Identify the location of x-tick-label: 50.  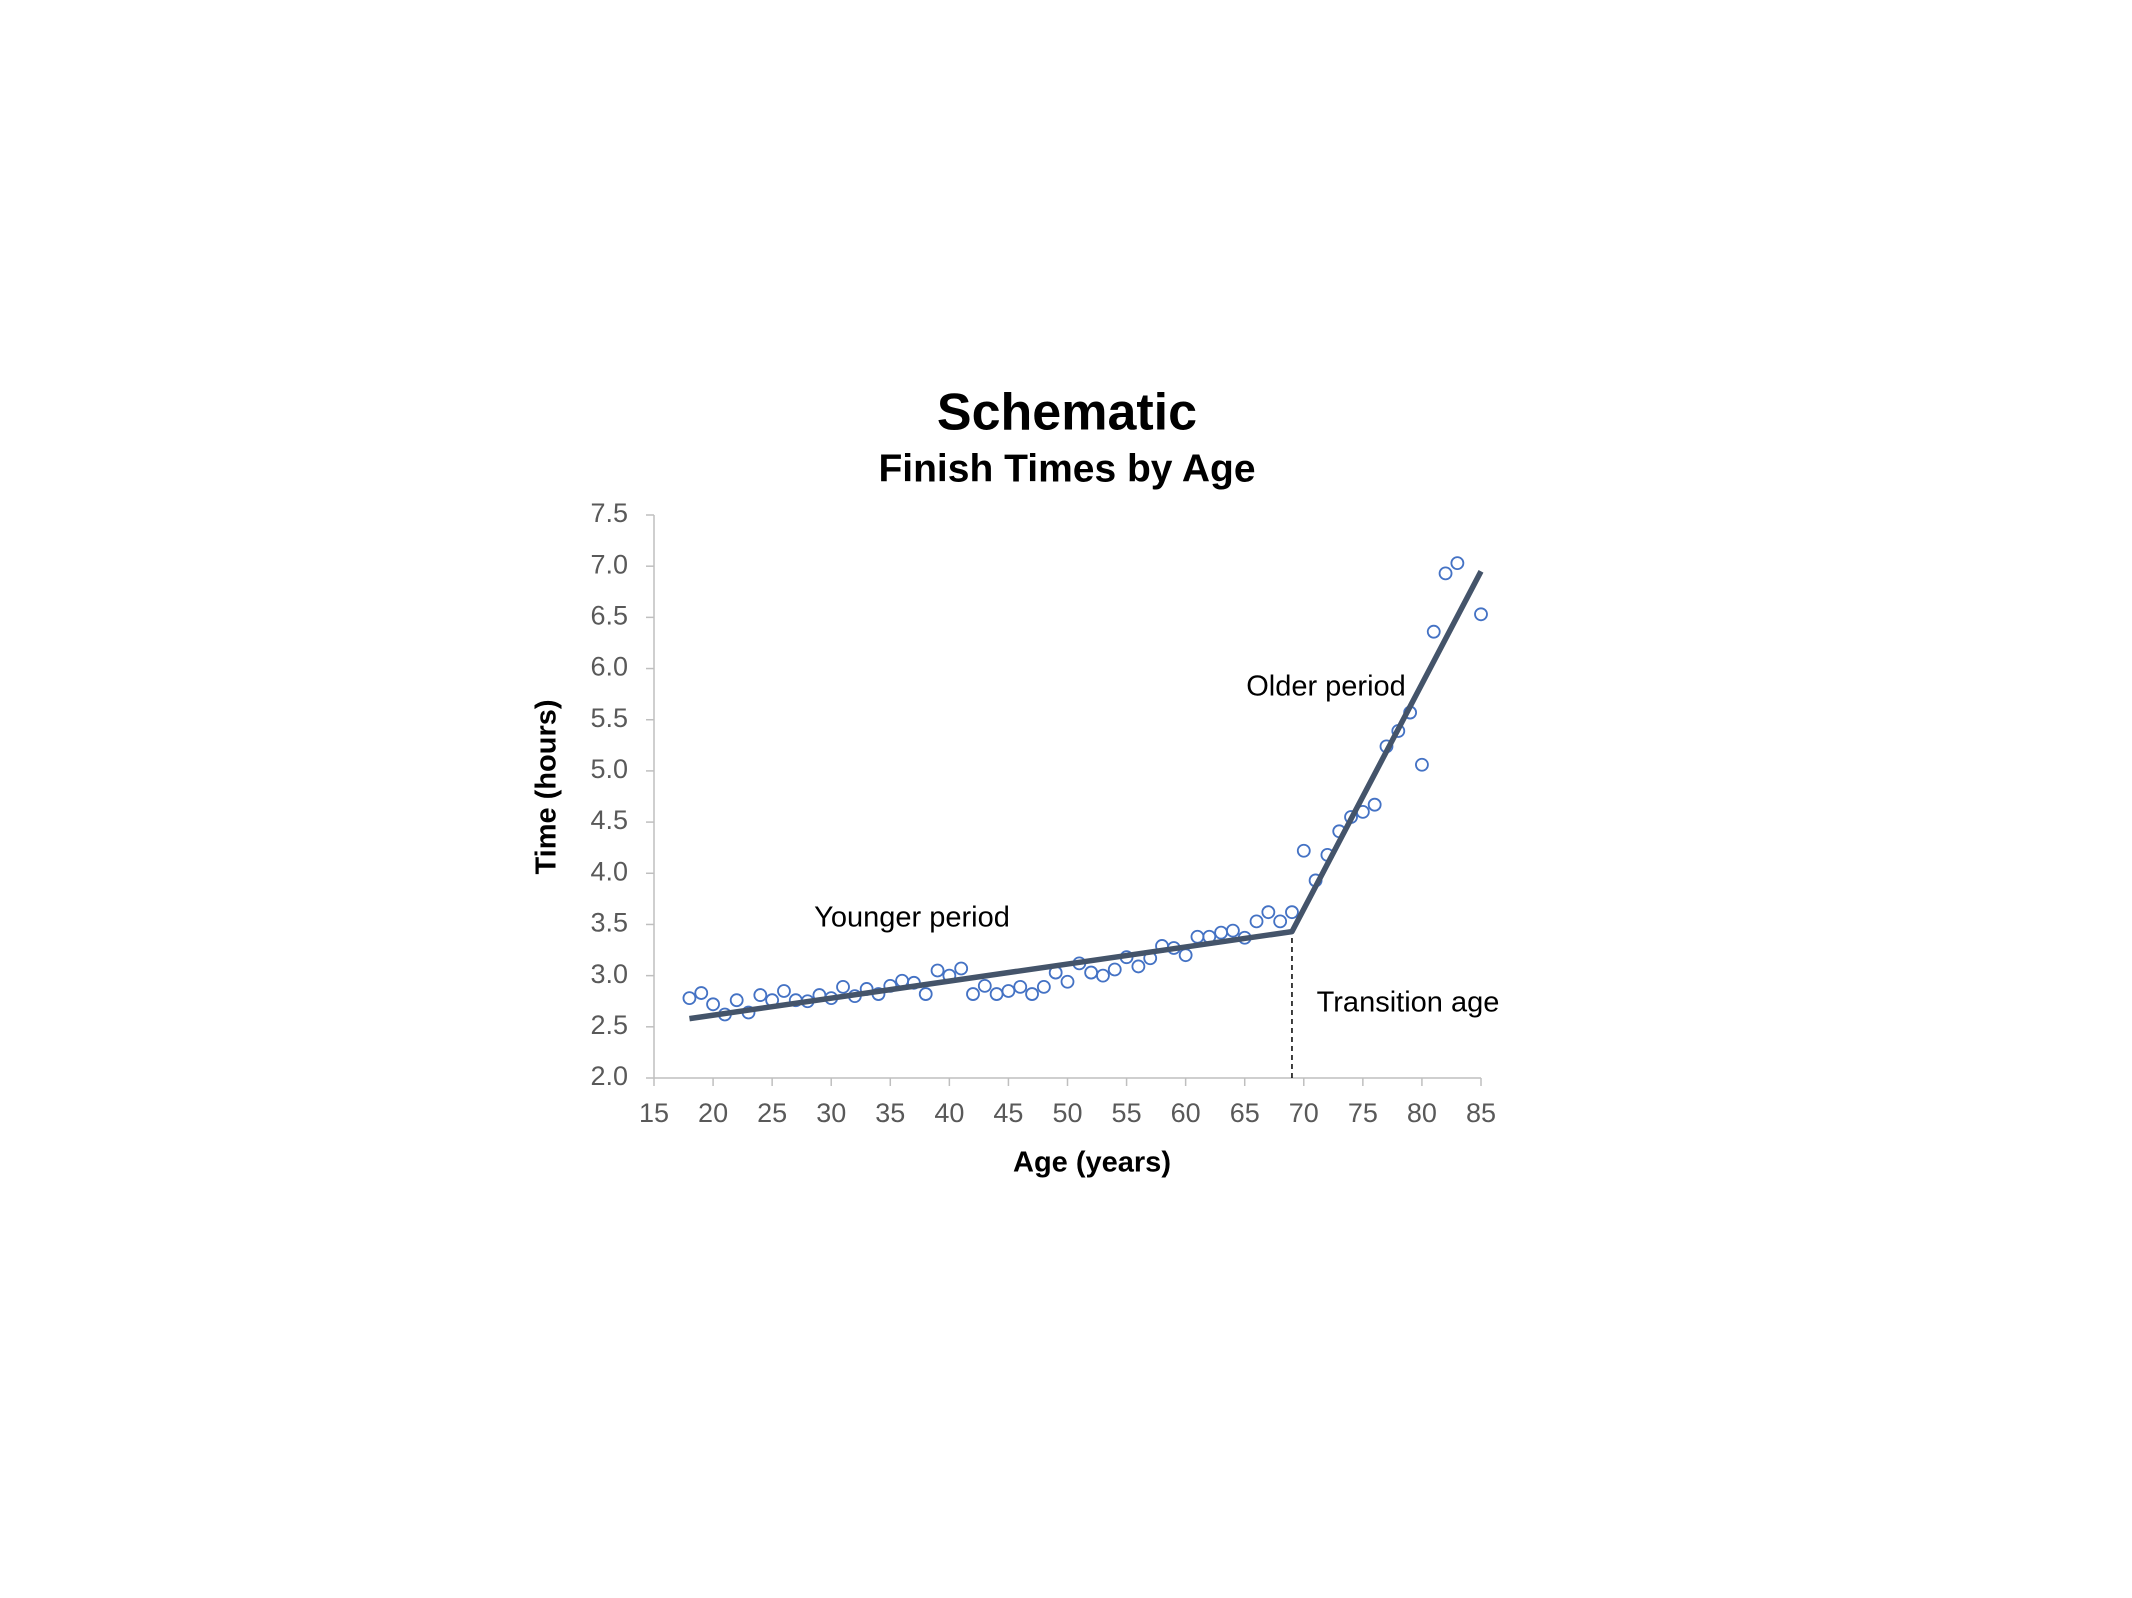
(1067, 1113).